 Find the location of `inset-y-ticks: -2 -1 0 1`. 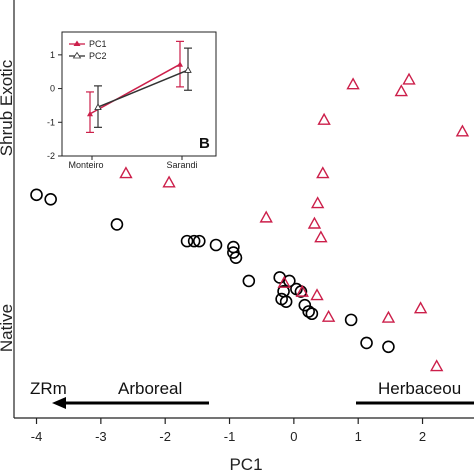

inset-y-ticks: -2 -1 0 1 is located at coordinates (54, 105).